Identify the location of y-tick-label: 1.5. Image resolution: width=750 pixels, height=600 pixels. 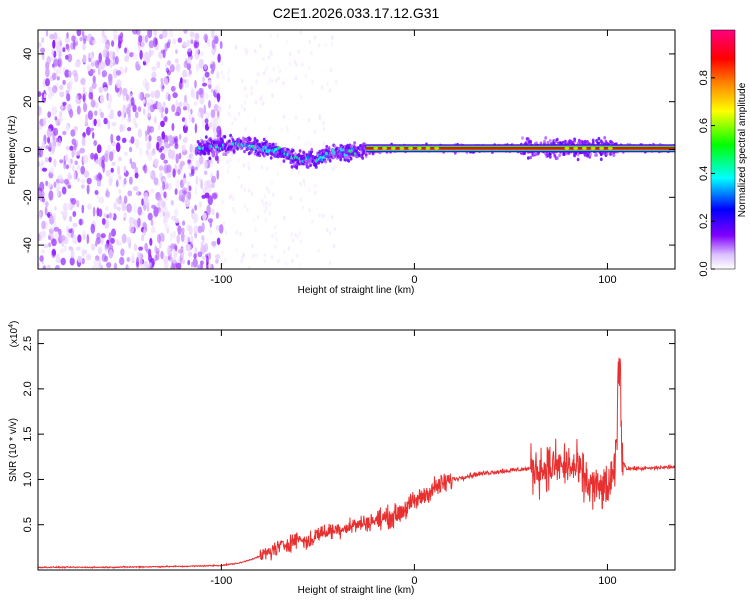
(28, 434).